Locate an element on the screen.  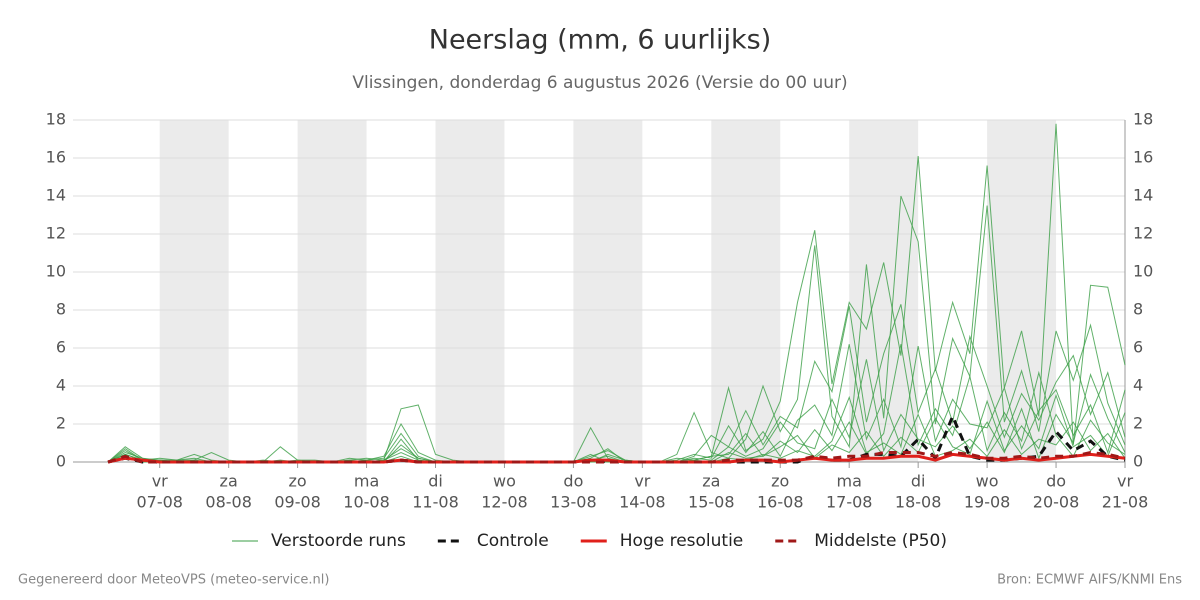
y2-tick-label: 6 is located at coordinates (1138, 347).